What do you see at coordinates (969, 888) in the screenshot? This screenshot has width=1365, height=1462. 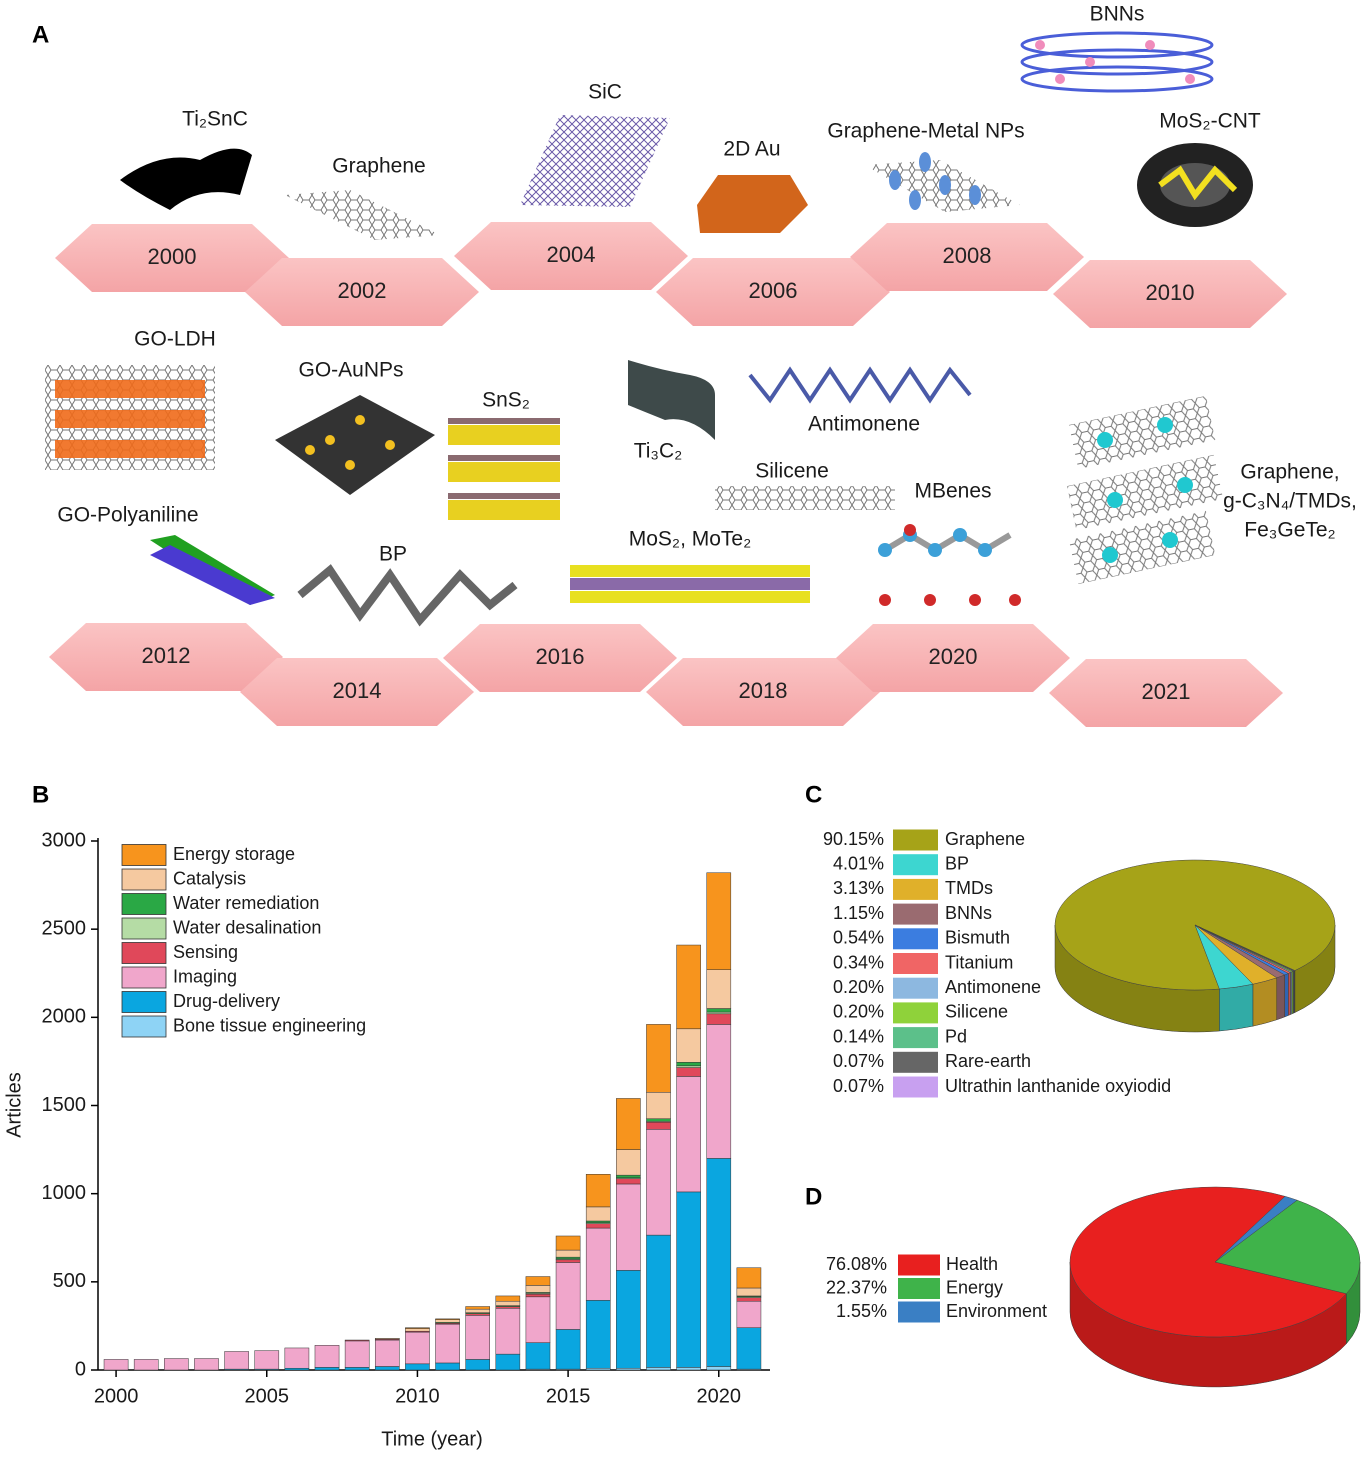 I see `legend-label: TMDs` at bounding box center [969, 888].